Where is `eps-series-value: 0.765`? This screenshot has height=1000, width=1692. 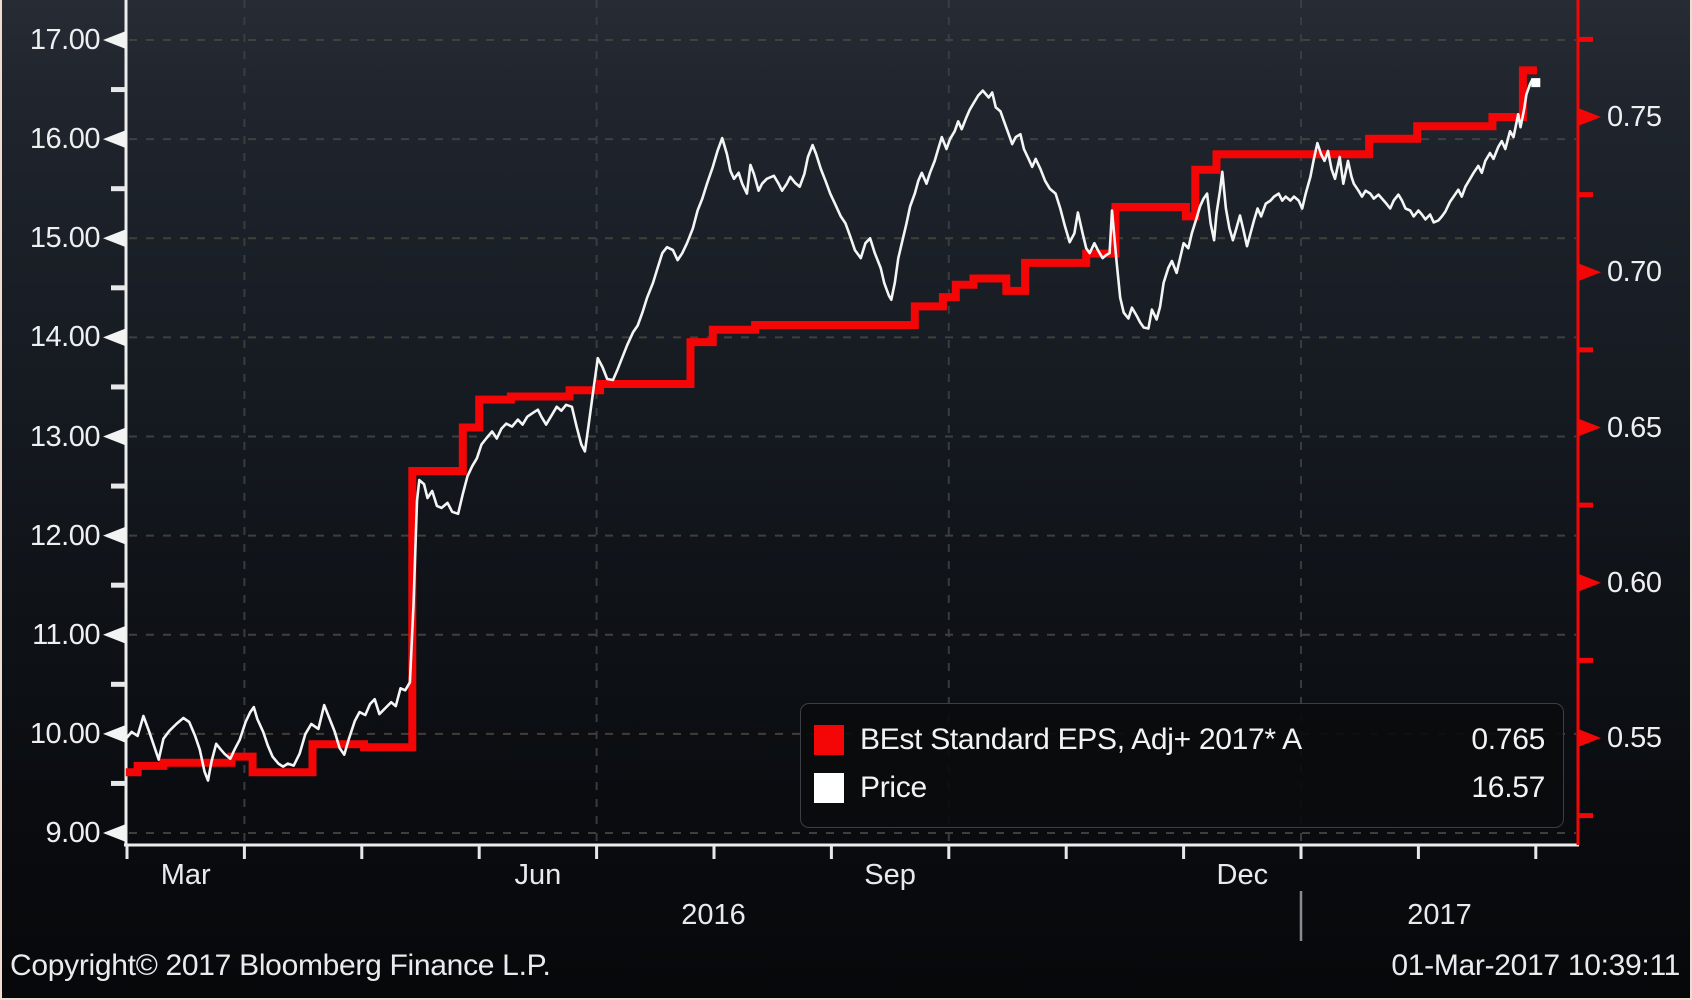
eps-series-value: 0.765 is located at coordinates (1508, 739).